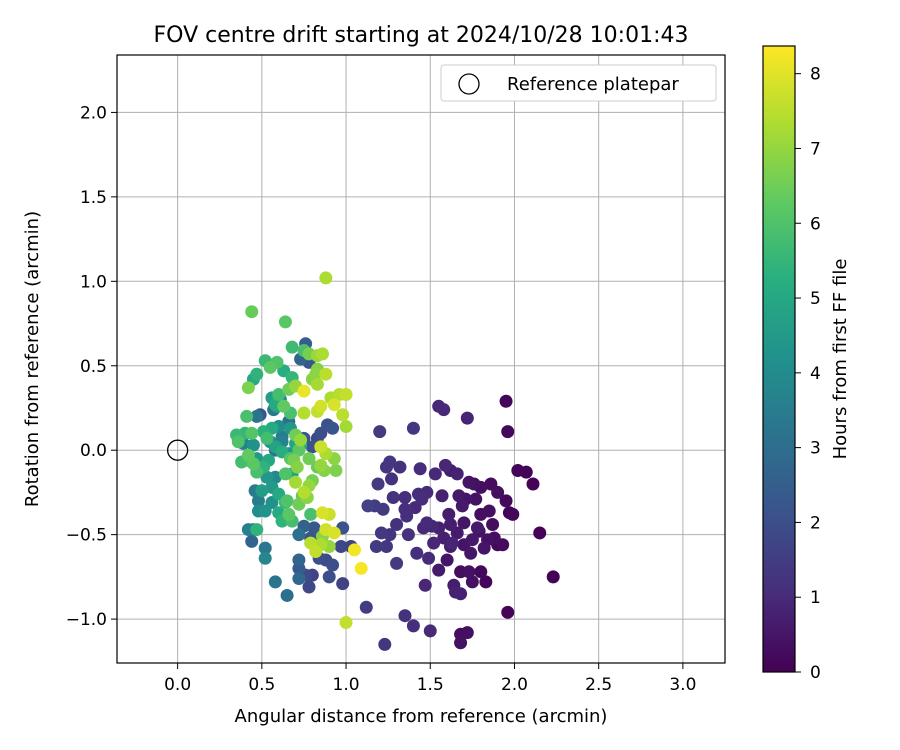  What do you see at coordinates (593, 84) in the screenshot?
I see `legend-label: Reference platepar` at bounding box center [593, 84].